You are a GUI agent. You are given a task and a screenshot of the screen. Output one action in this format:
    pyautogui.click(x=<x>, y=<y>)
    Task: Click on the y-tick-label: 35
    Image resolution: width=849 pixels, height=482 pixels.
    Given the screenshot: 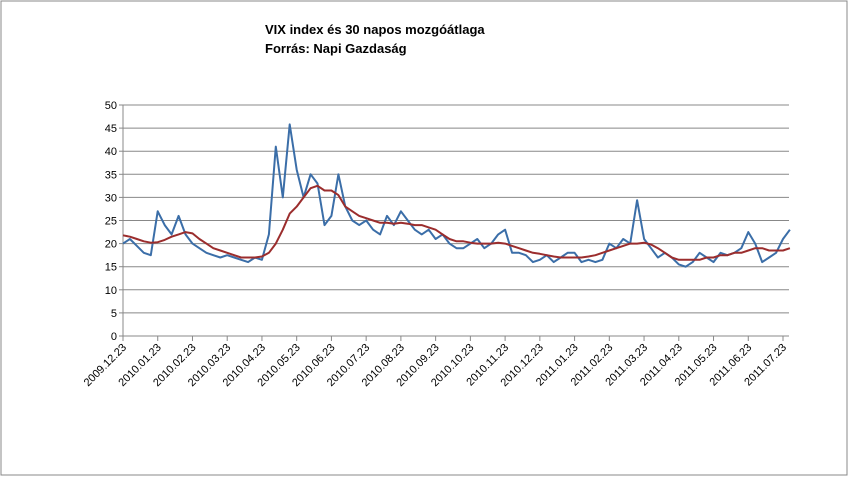 What is the action you would take?
    pyautogui.click(x=111, y=175)
    